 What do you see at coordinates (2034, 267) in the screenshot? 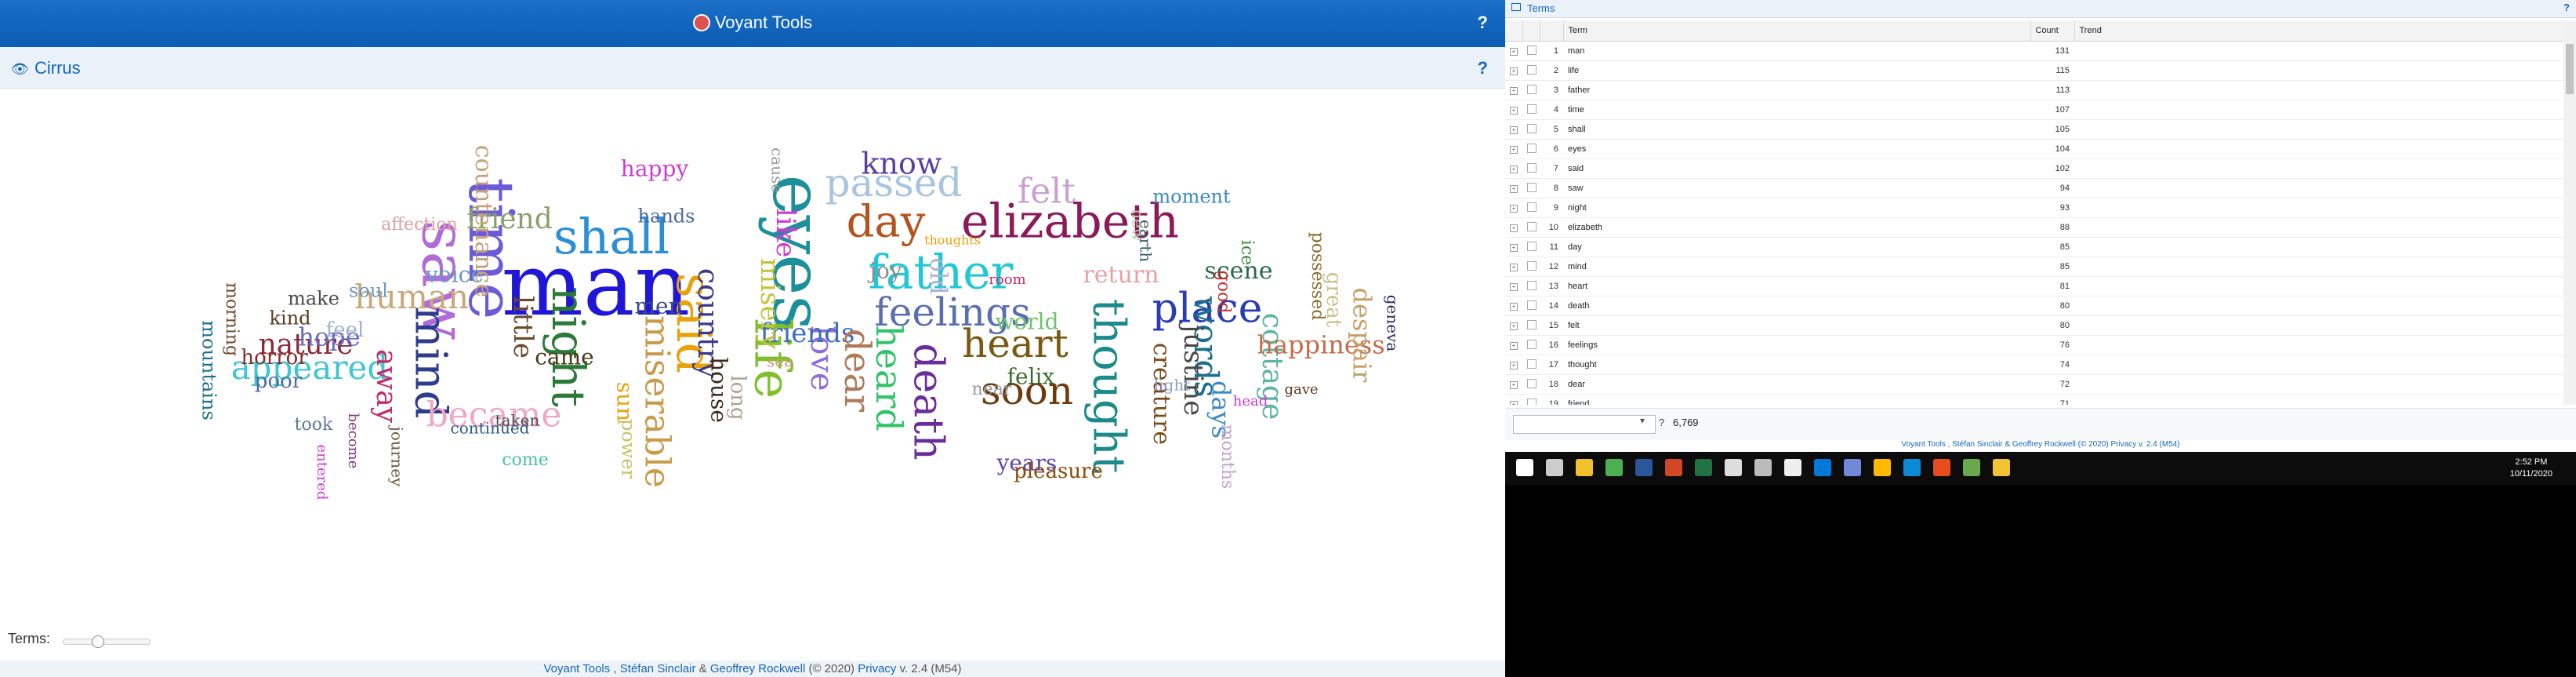
I see `table-row: +12 mind 85` at bounding box center [2034, 267].